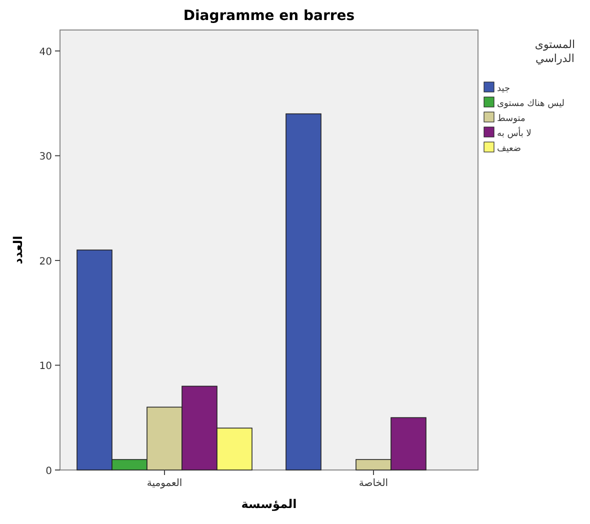 Image resolution: width=590 pixels, height=524 pixels. I want to click on x-tick-label: العمومية, so click(164, 483).